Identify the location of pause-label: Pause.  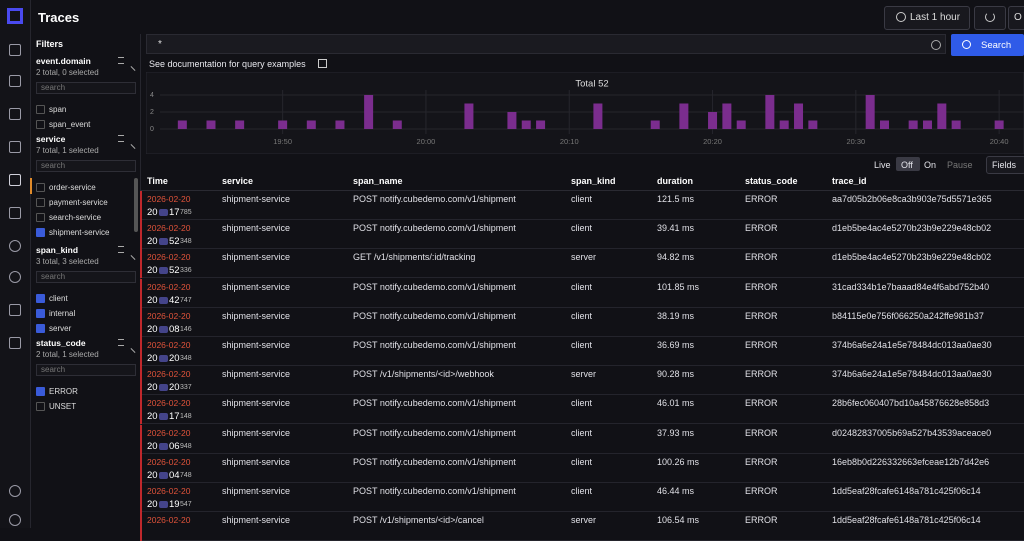
(960, 165).